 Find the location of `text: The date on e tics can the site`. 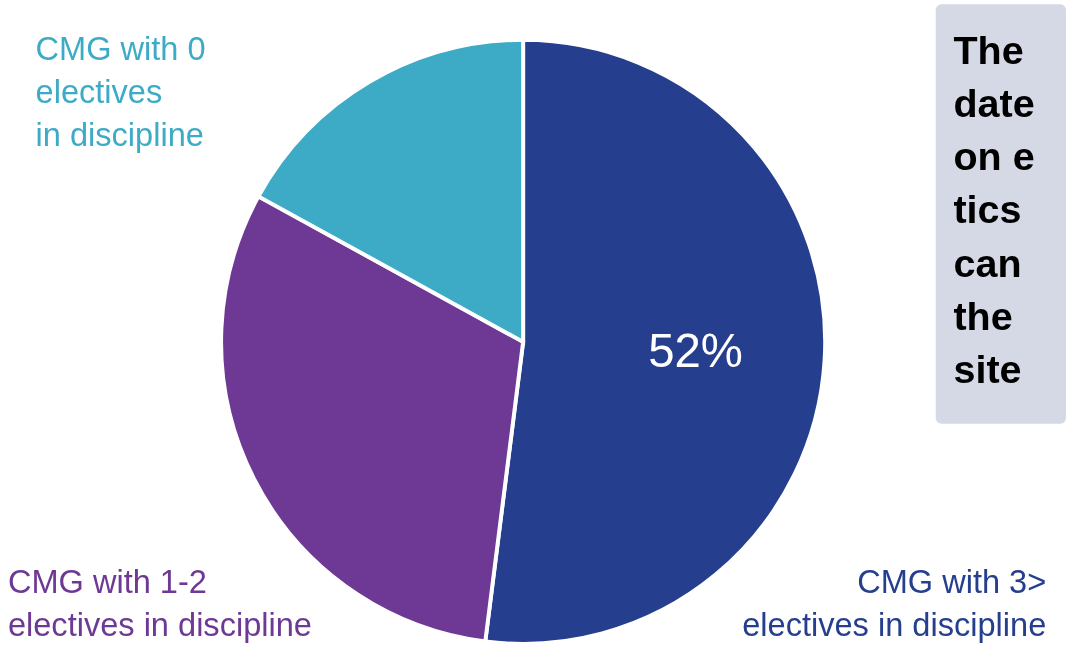

text: The date on e tics can the site is located at coordinates (994, 209).